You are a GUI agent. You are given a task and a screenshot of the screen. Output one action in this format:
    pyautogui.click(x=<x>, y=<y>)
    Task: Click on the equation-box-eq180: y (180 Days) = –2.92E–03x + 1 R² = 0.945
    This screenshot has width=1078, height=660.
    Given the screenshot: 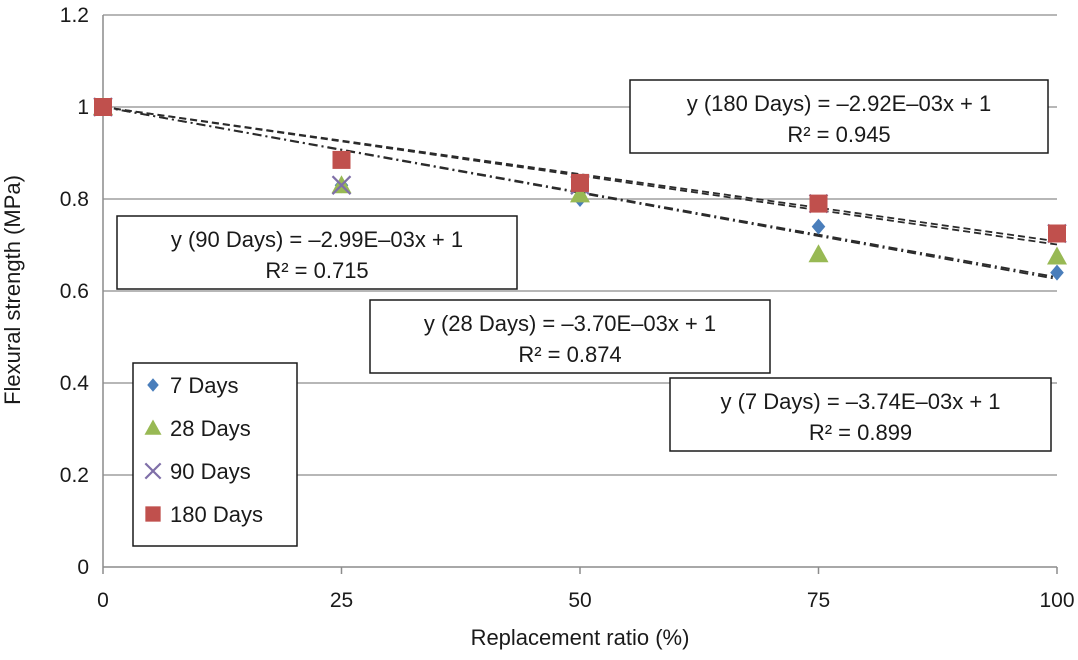 What is the action you would take?
    pyautogui.click(x=839, y=116)
    